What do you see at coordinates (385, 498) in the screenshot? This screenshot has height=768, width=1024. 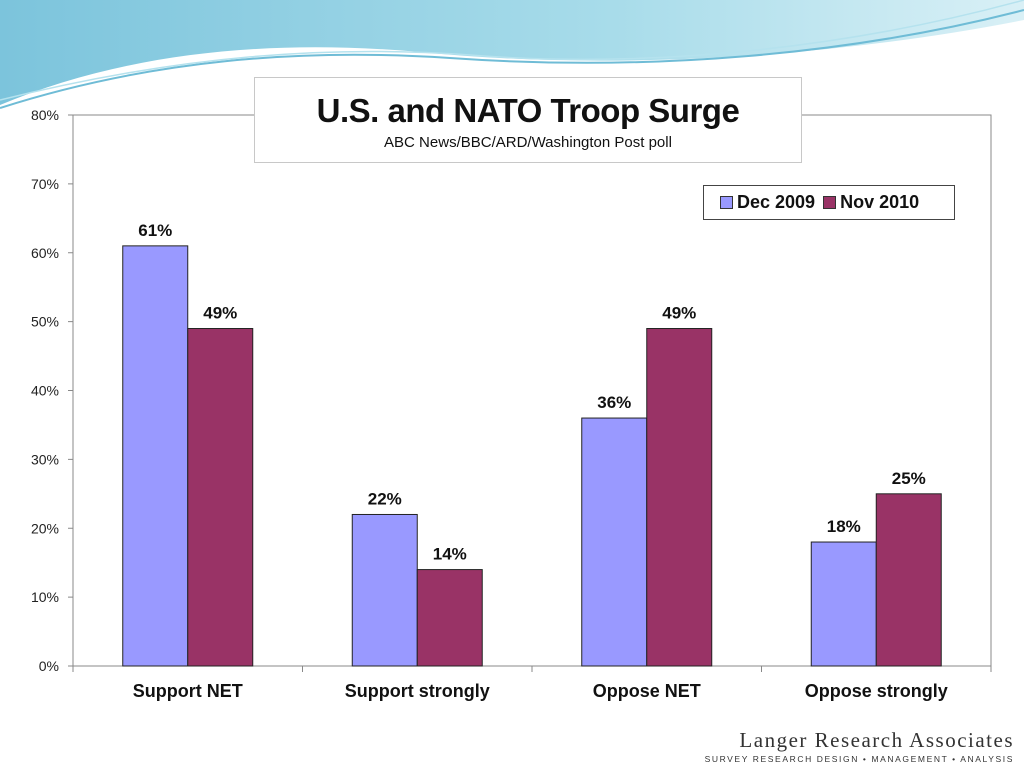 I see `data-label: 22%` at bounding box center [385, 498].